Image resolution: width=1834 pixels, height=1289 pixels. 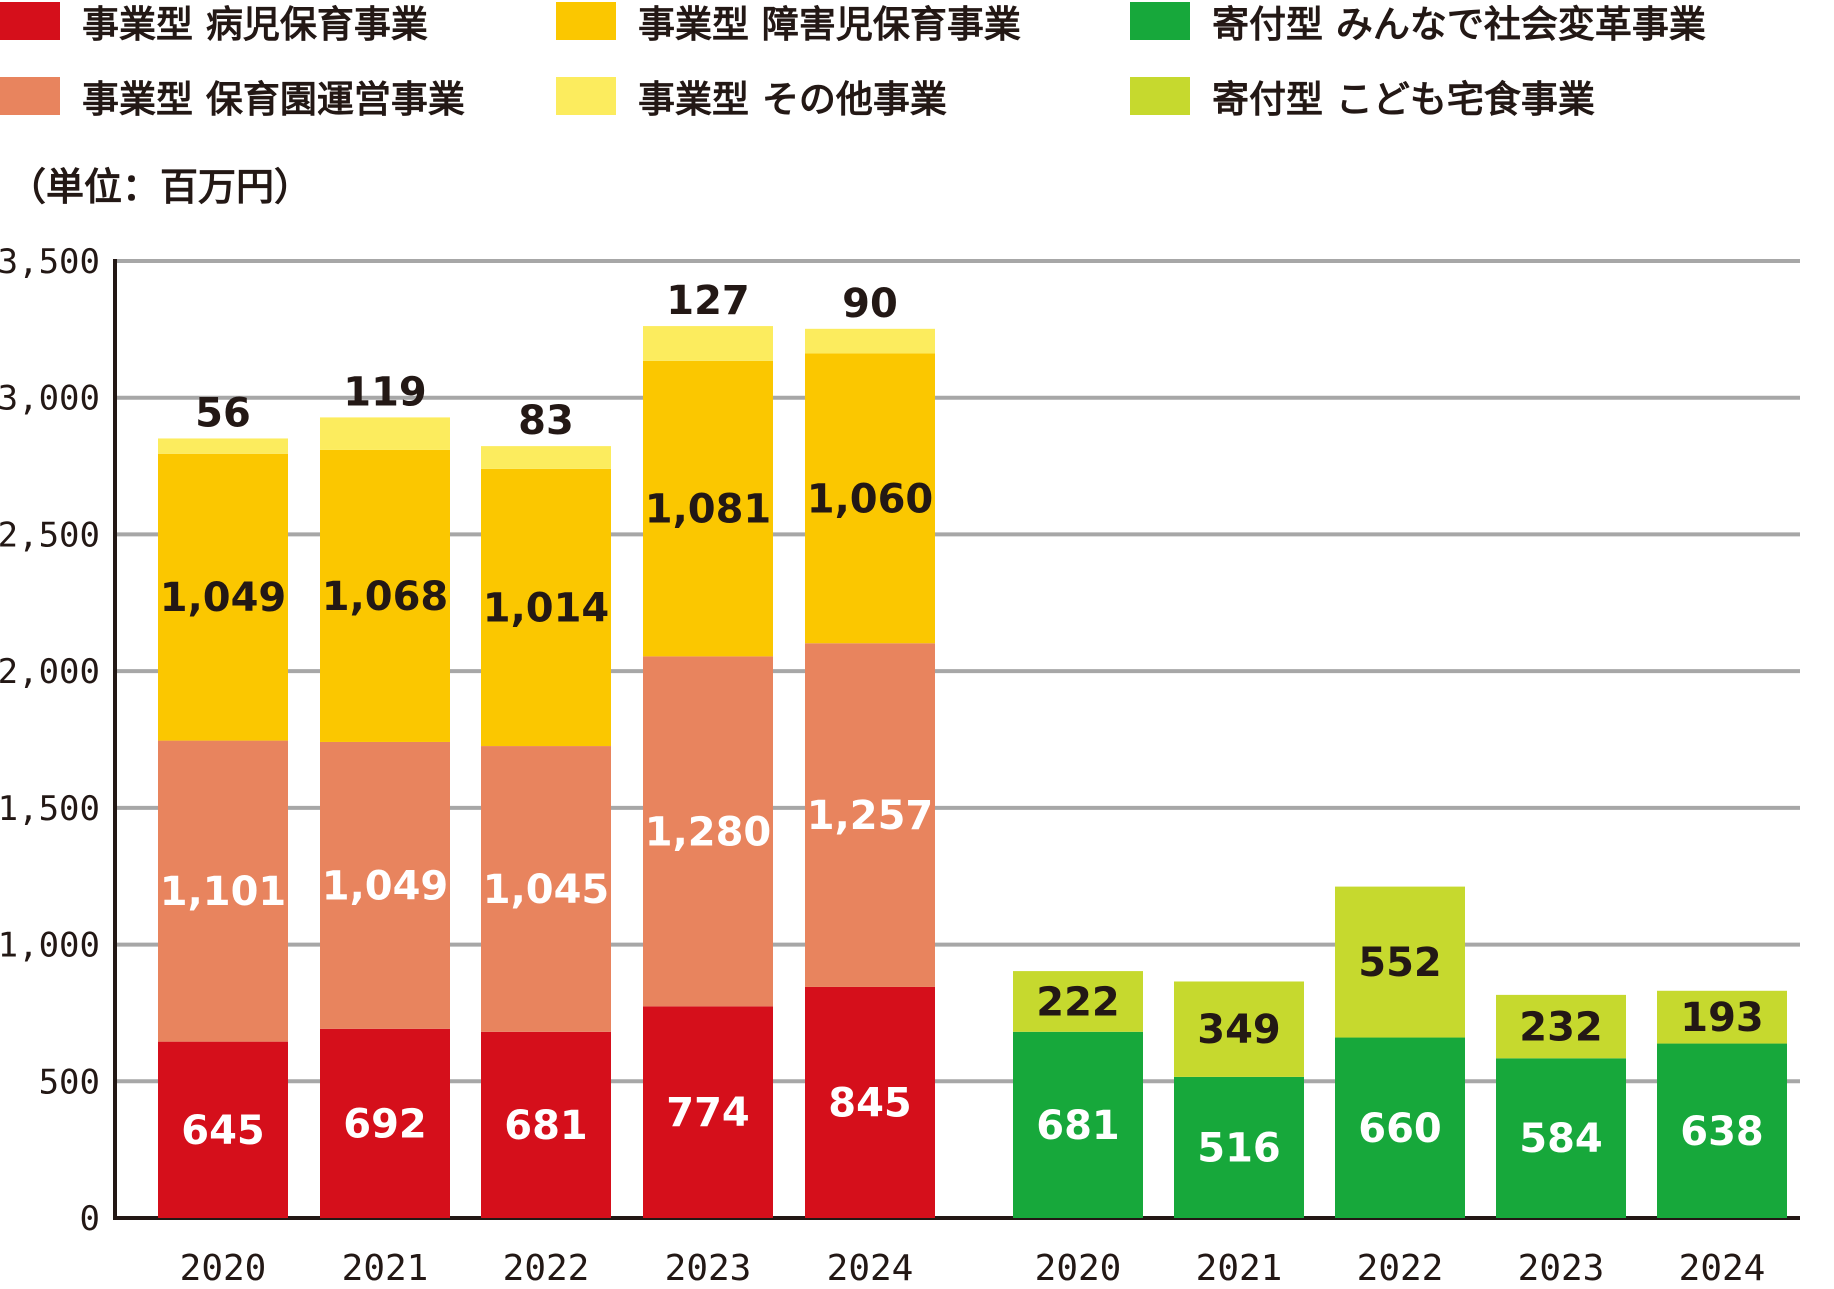 I want to click on bar-寄付型-2023-series-1, so click(x=1561, y=1026).